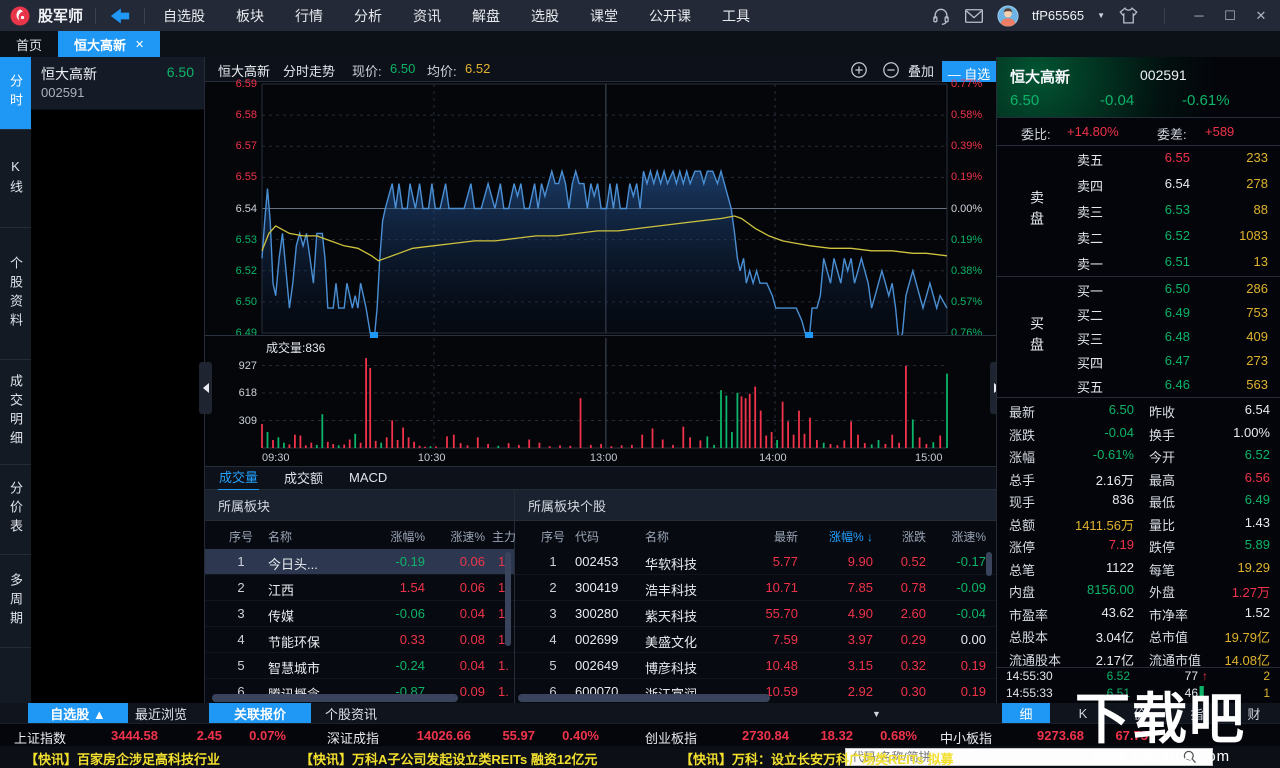 The image size is (1280, 768). Describe the element at coordinates (891, 70) in the screenshot. I see `zoom-out-icon` at that location.